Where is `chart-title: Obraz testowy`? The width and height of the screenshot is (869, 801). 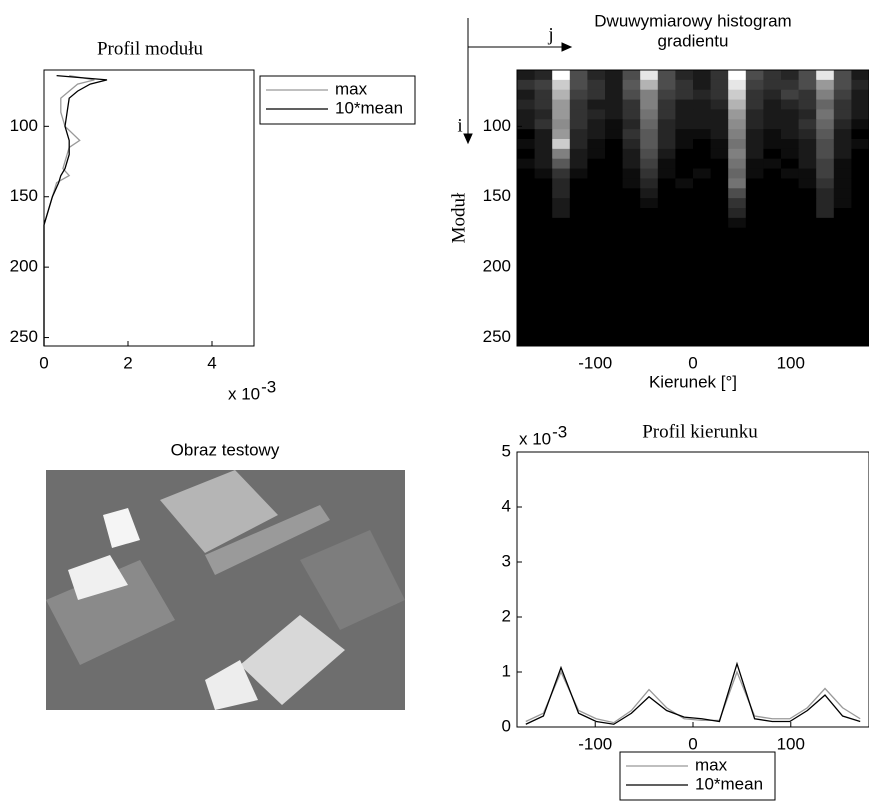 chart-title: Obraz testowy is located at coordinates (225, 449).